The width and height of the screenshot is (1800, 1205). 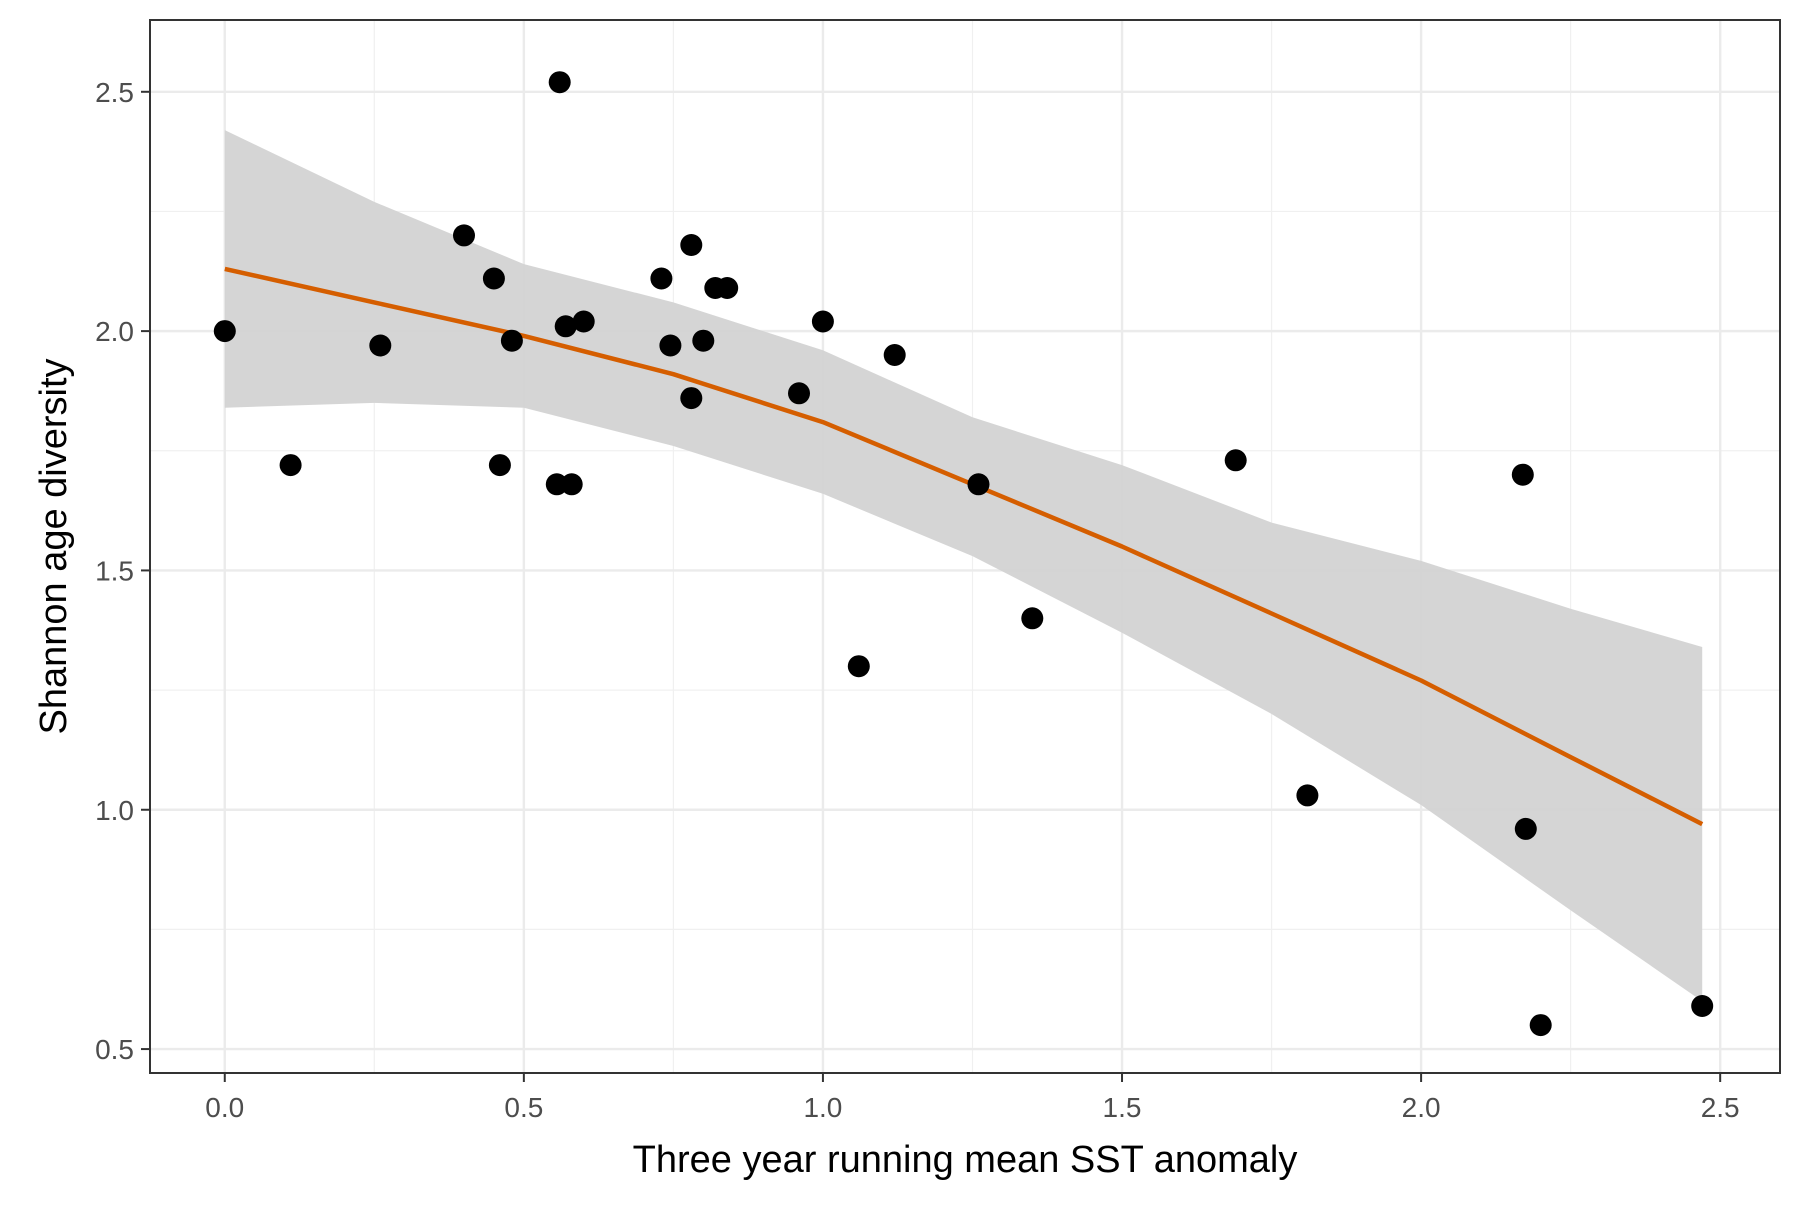 What do you see at coordinates (54, 546) in the screenshot?
I see `y-axis-title: Shannon age diversity` at bounding box center [54, 546].